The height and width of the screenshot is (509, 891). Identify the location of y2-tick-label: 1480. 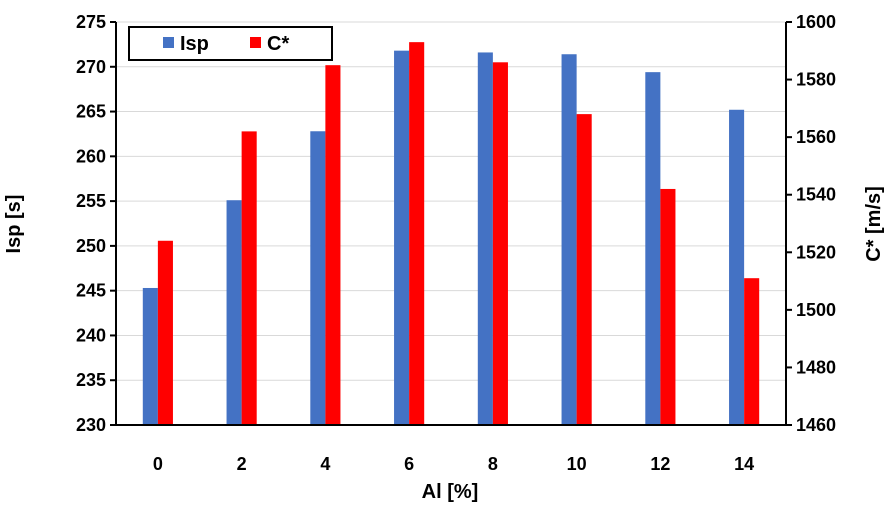
(816, 367).